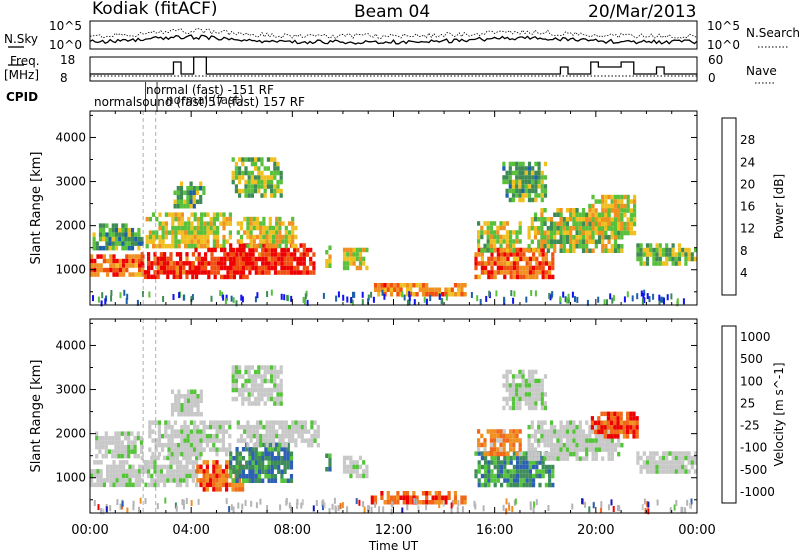 This screenshot has width=800, height=554. What do you see at coordinates (716, 60) in the screenshot?
I see `nave-tick-top: 60` at bounding box center [716, 60].